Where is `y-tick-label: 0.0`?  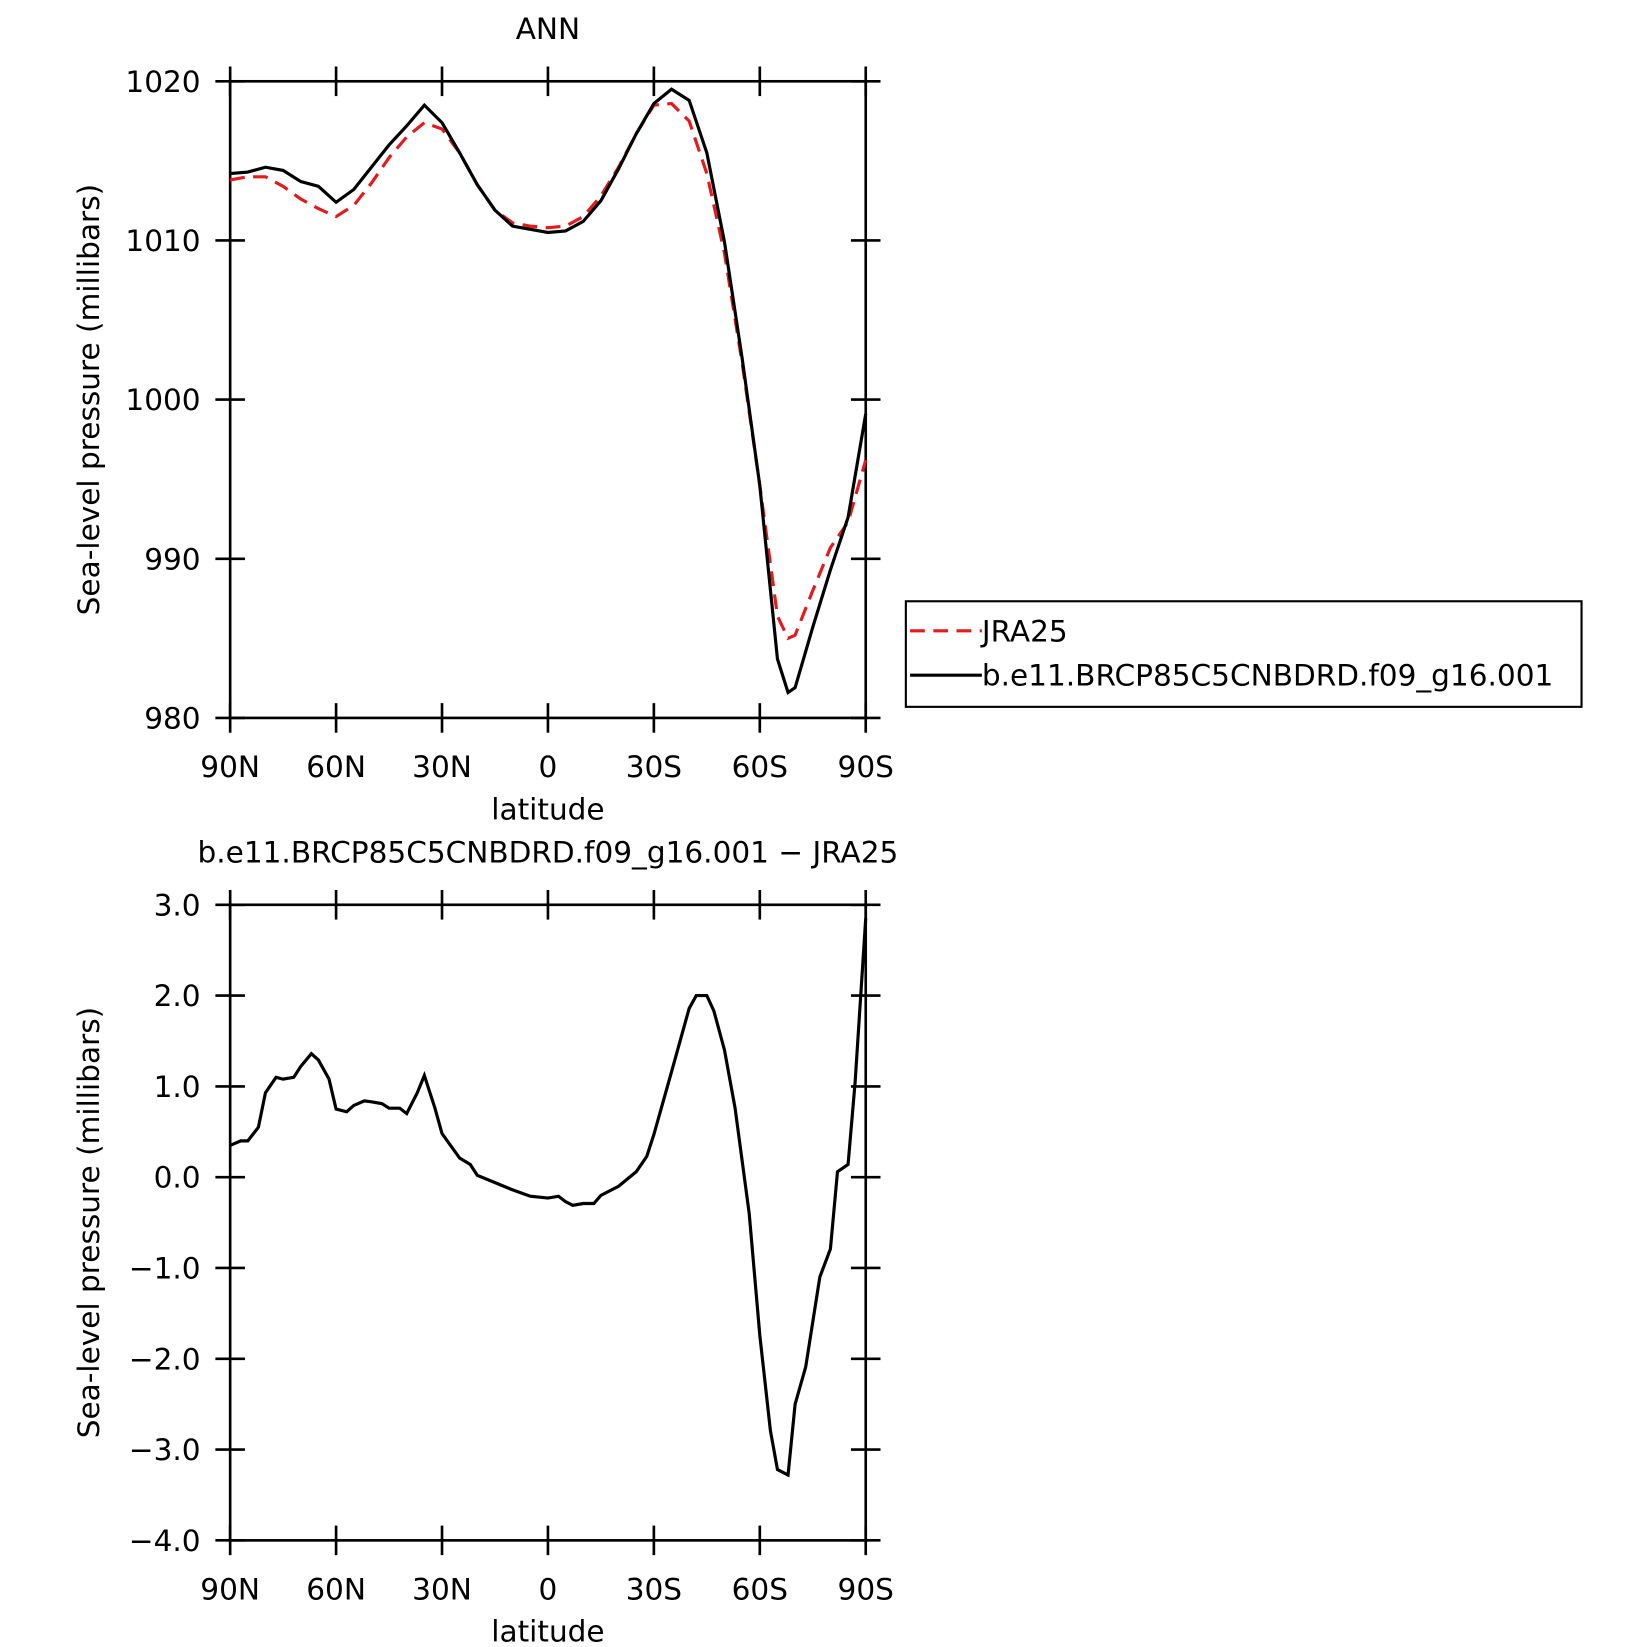 y-tick-label: 0.0 is located at coordinates (177, 1178).